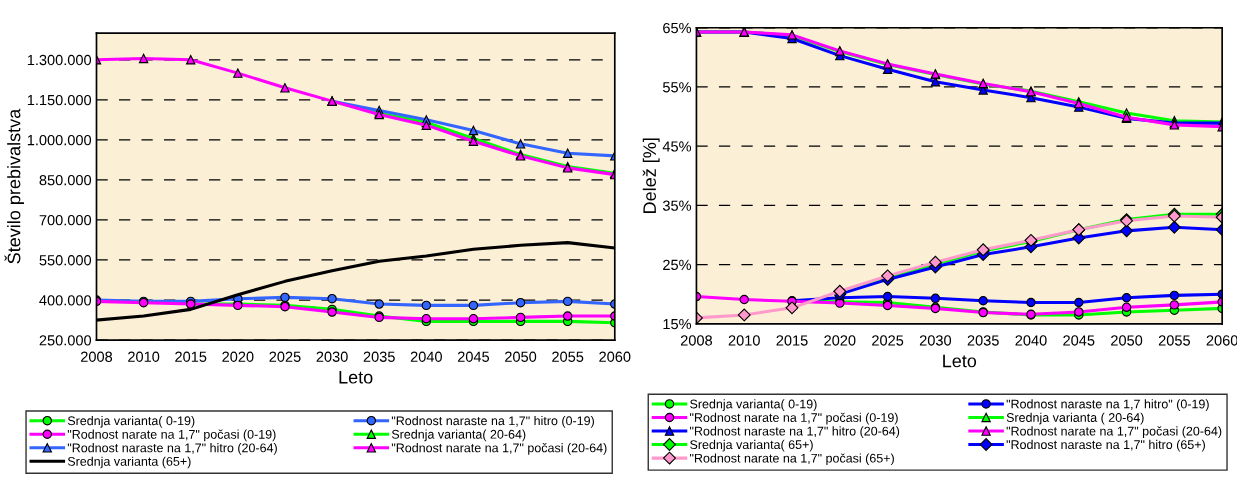  Describe the element at coordinates (65, 180) in the screenshot. I see `y-tick-label: 850.000` at that location.